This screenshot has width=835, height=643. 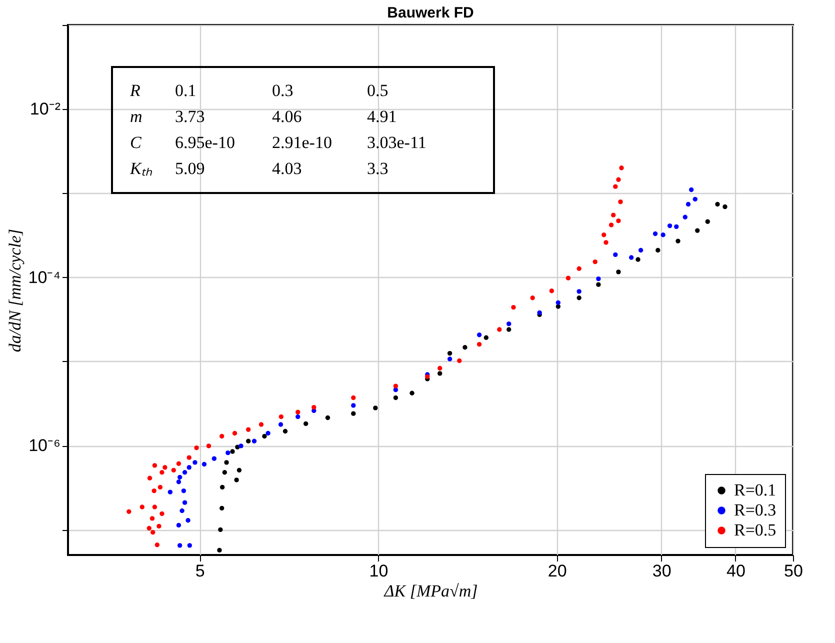 I want to click on x-tick-label: 30, so click(x=662, y=571).